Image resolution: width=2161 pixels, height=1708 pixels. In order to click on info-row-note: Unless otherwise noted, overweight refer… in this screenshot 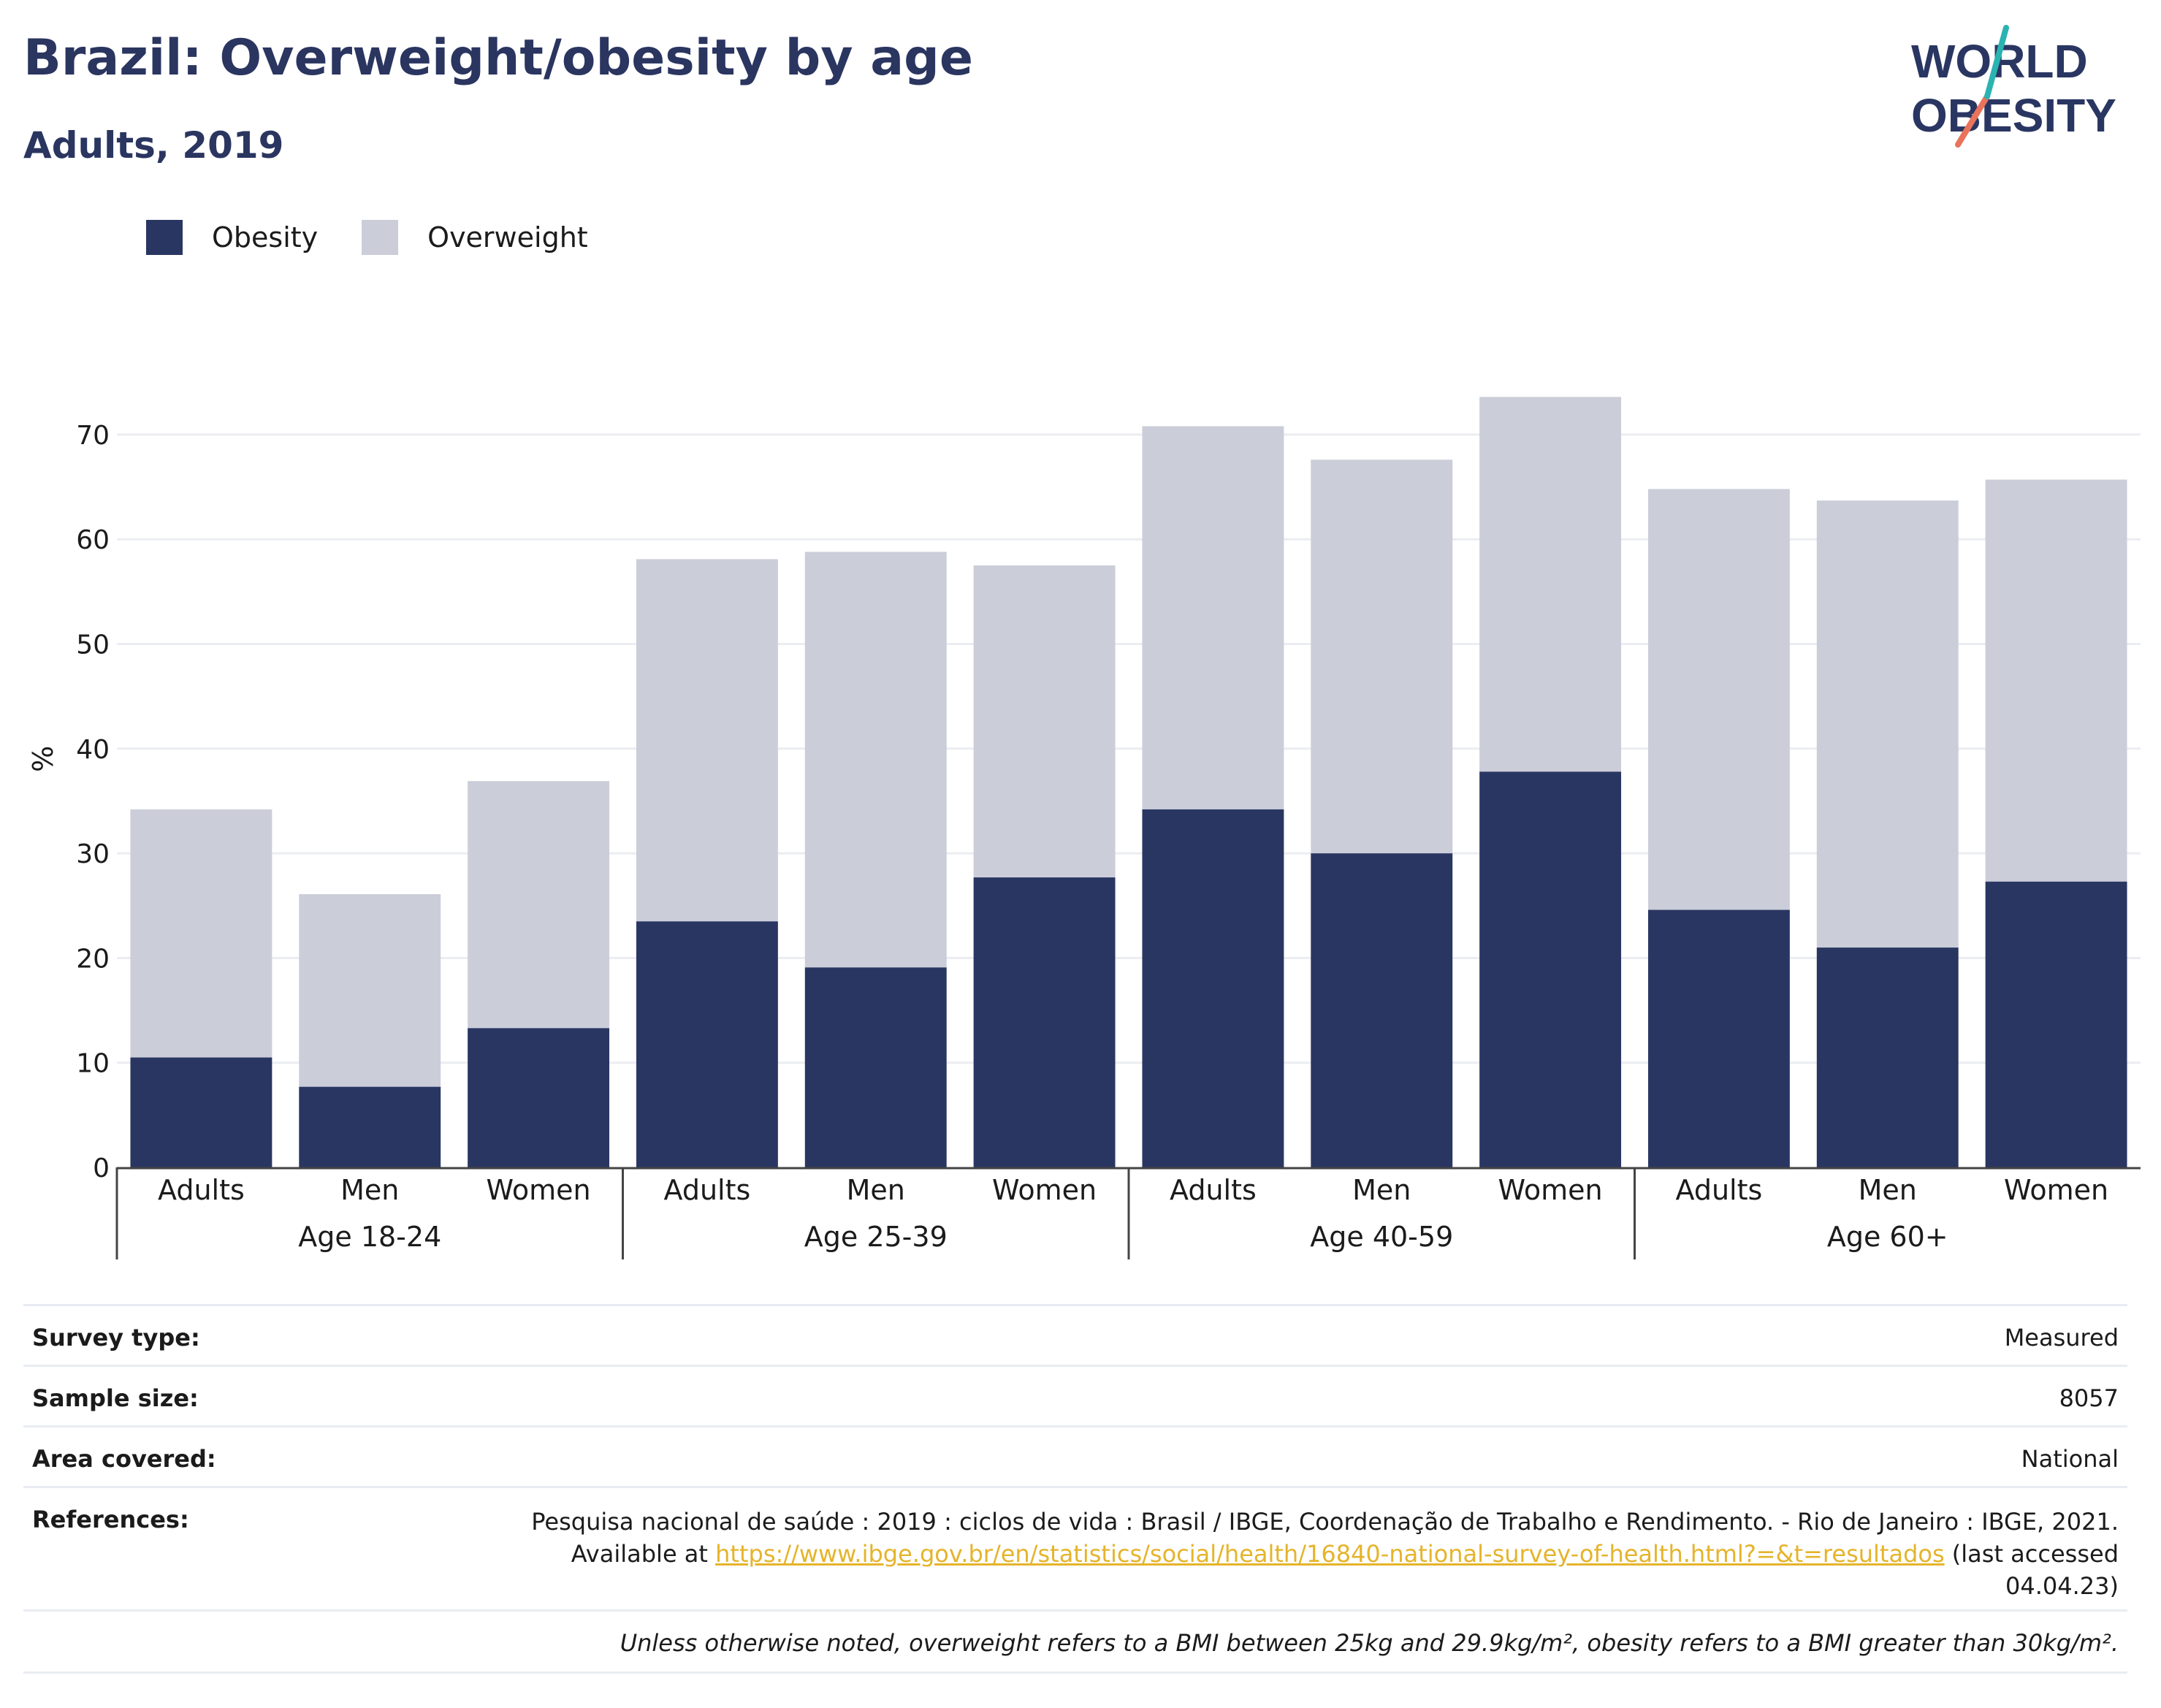, I will do `click(1075, 1640)`.